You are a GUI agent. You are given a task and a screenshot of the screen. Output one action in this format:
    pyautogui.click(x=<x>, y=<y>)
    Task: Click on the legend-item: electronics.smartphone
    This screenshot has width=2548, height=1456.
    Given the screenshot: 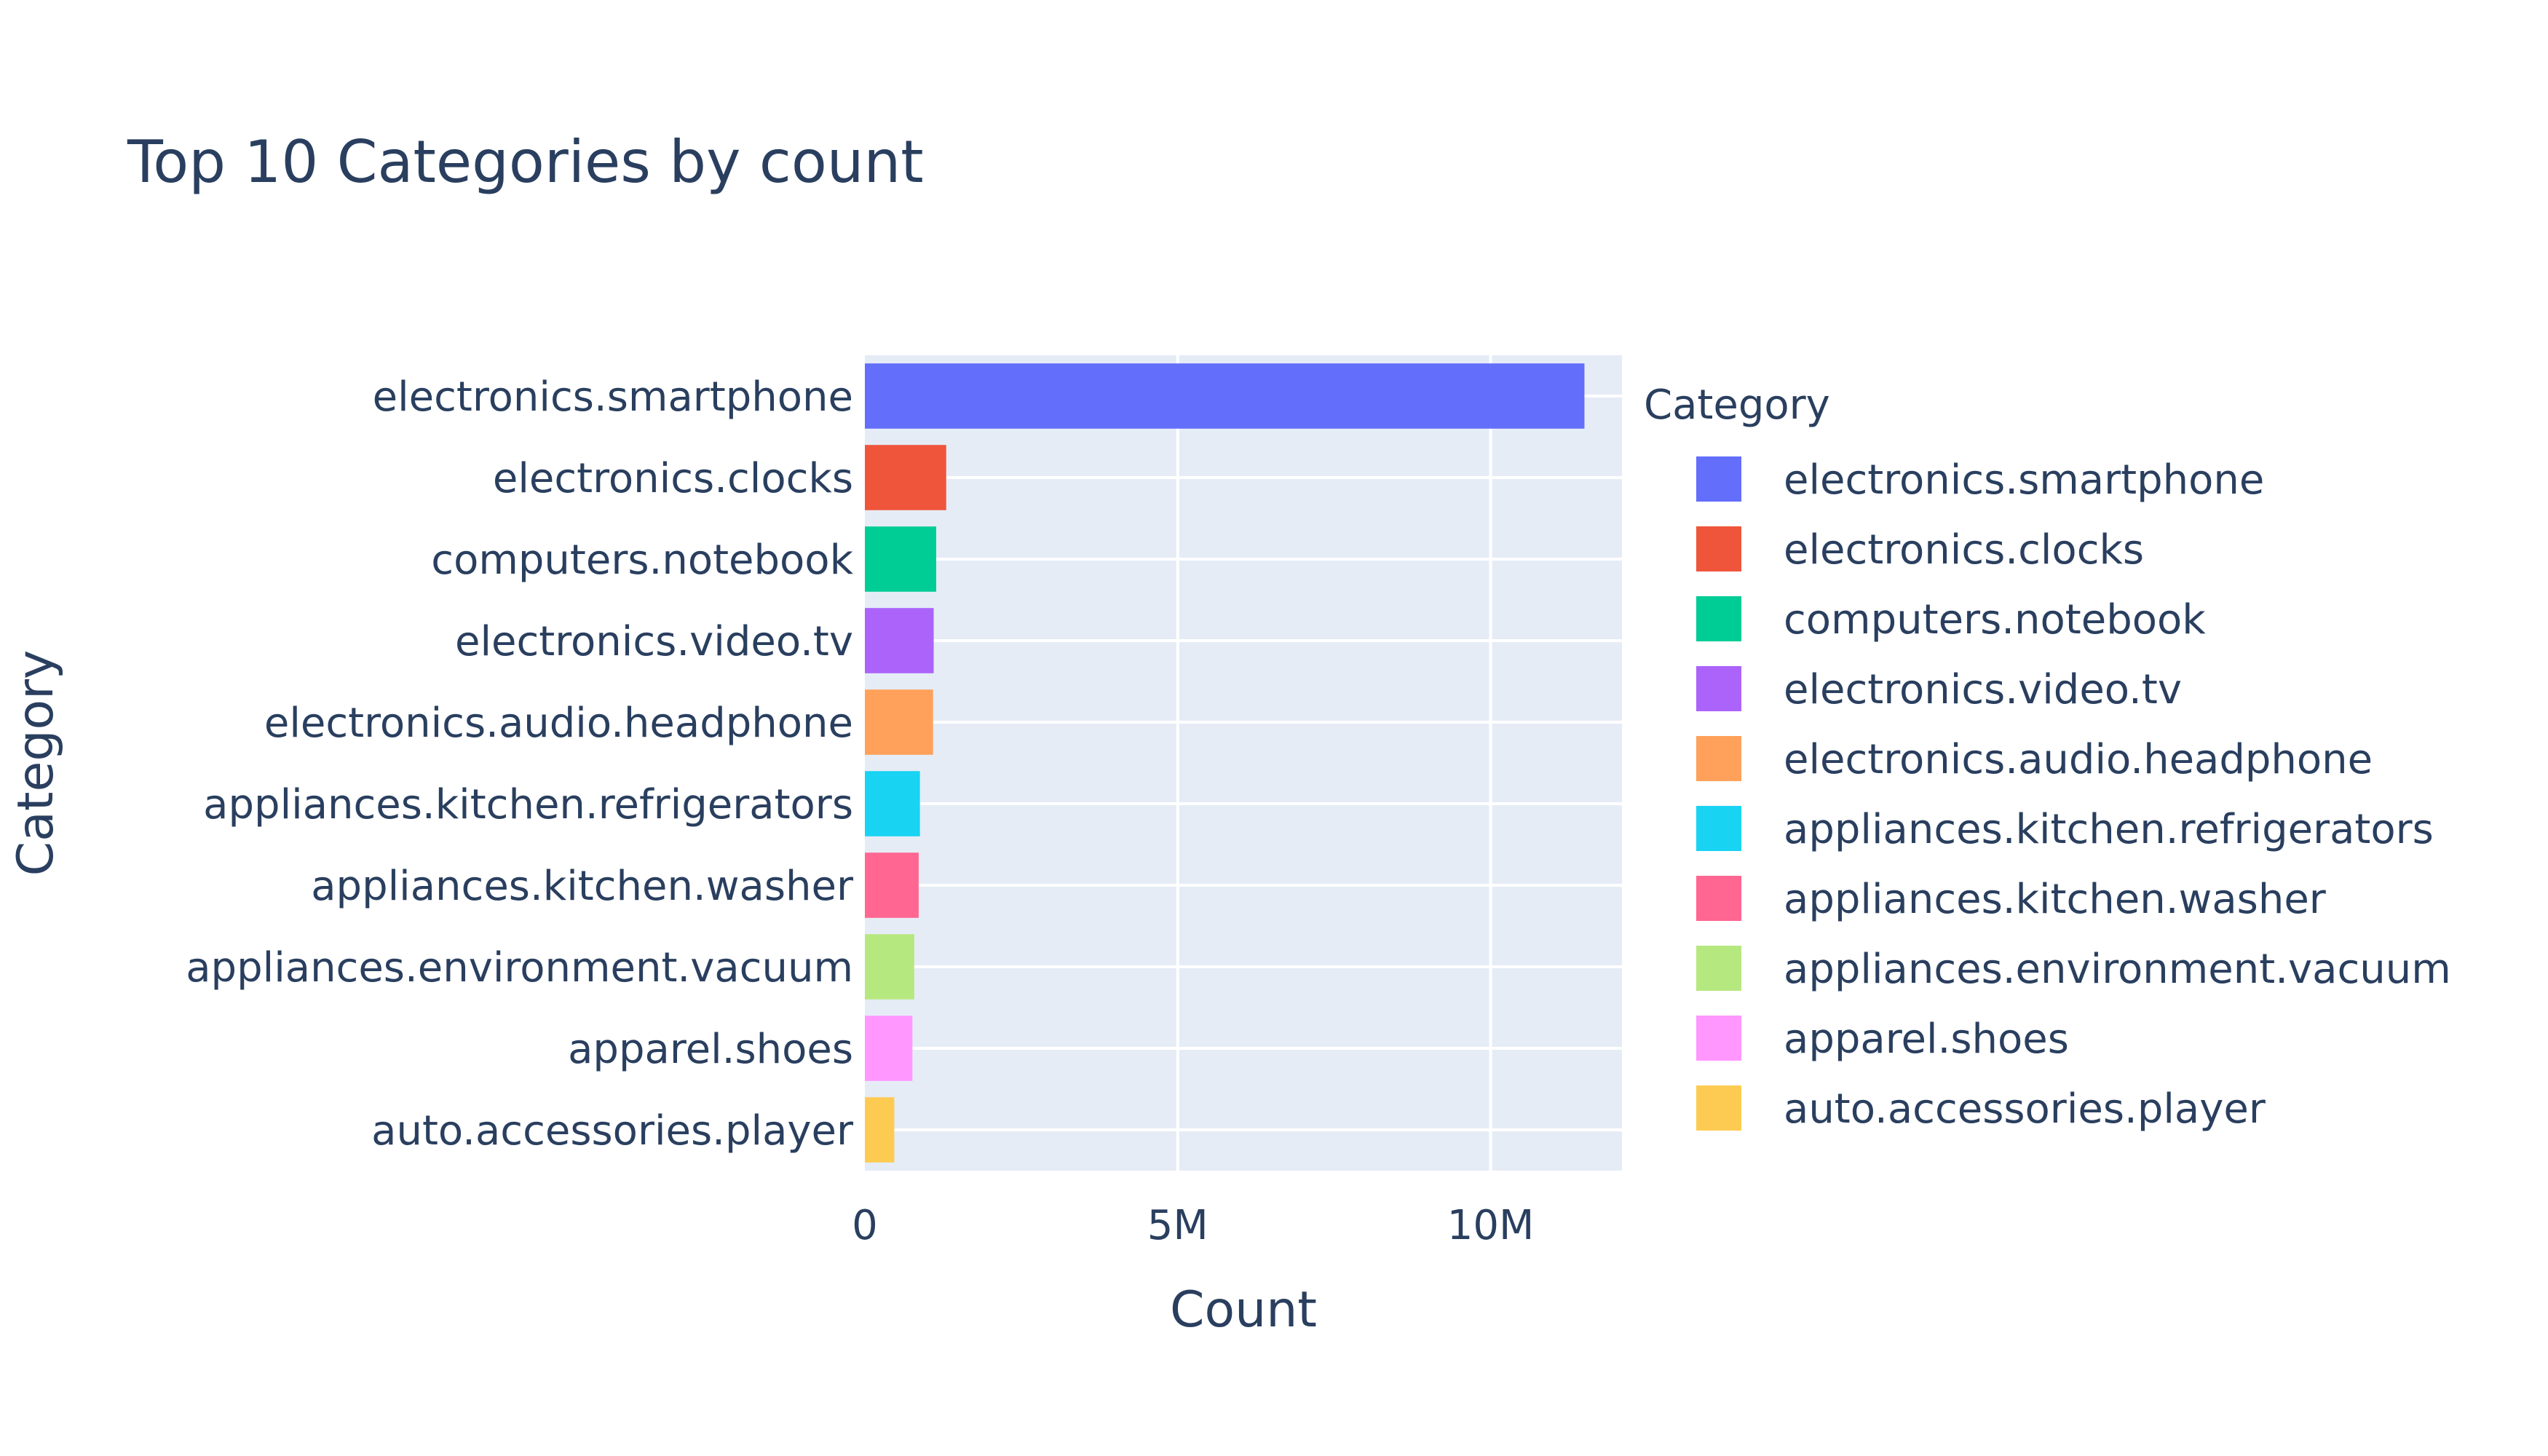 What is the action you would take?
    pyautogui.click(x=1980, y=480)
    